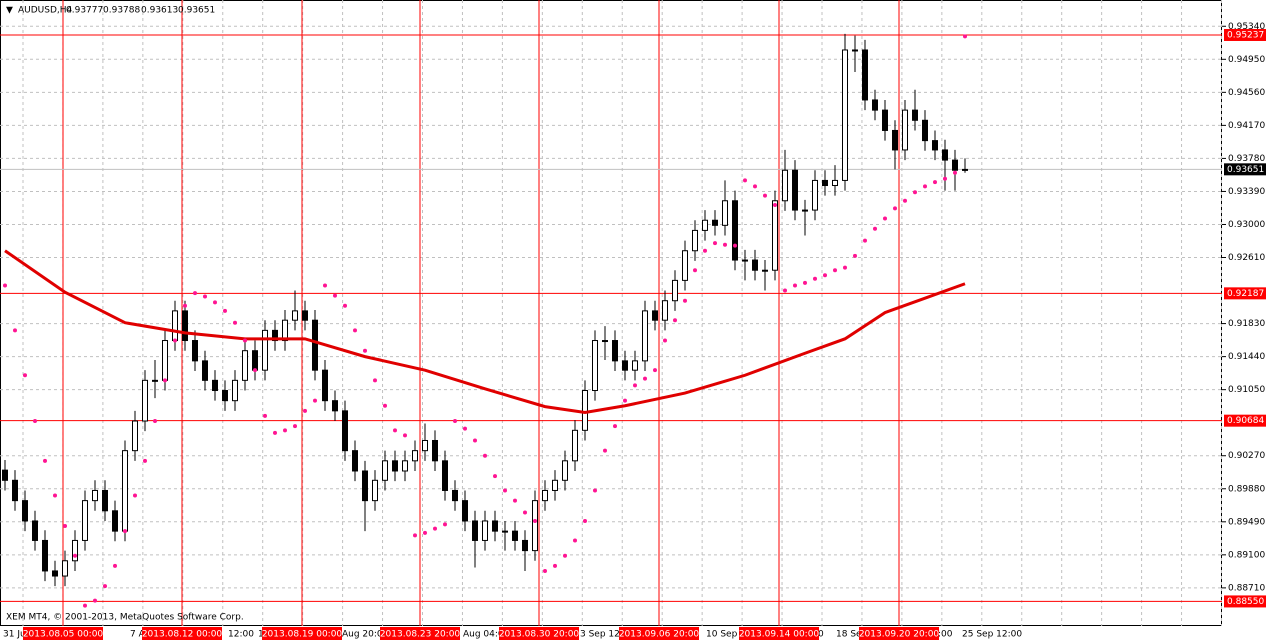  I want to click on time-marker-label: 2013.09.06 20:00, so click(659, 635).